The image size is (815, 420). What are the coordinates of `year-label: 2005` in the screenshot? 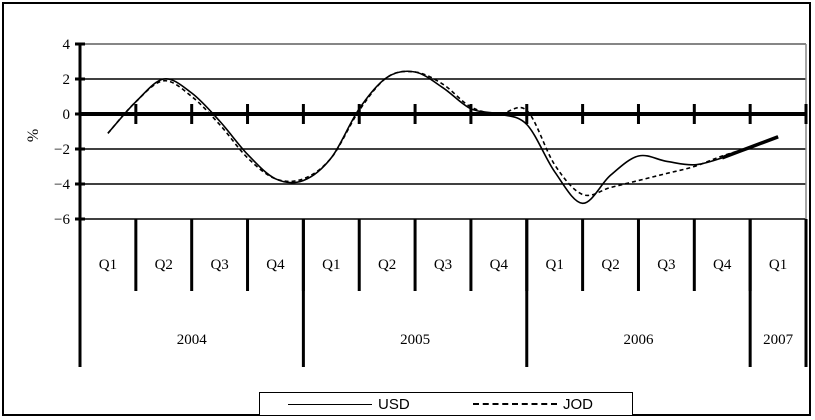 It's located at (415, 340).